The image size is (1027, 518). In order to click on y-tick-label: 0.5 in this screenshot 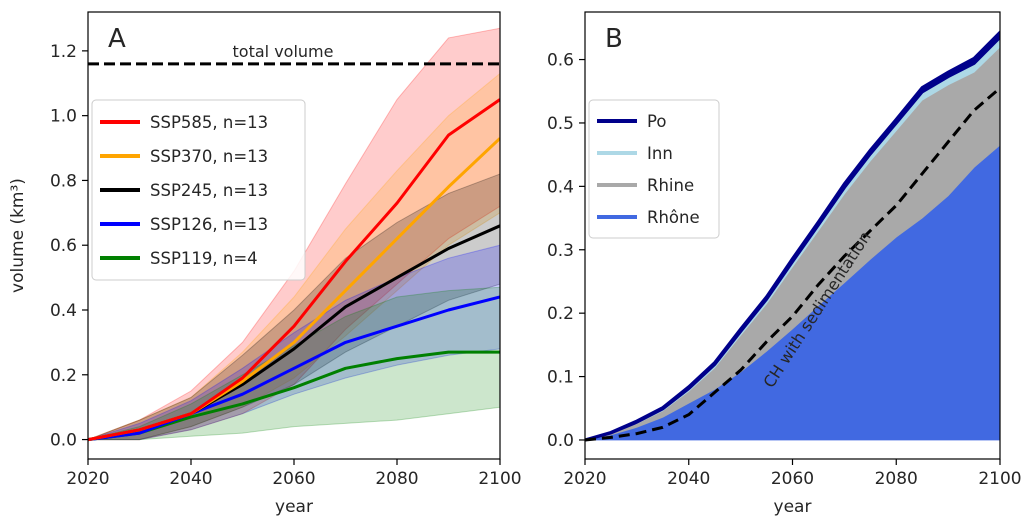, I will do `click(560, 124)`.